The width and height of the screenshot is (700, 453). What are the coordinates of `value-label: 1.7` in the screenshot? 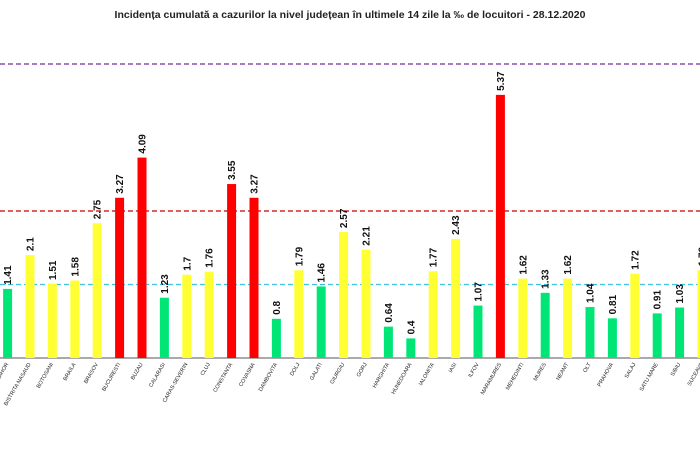 It's located at (187, 263).